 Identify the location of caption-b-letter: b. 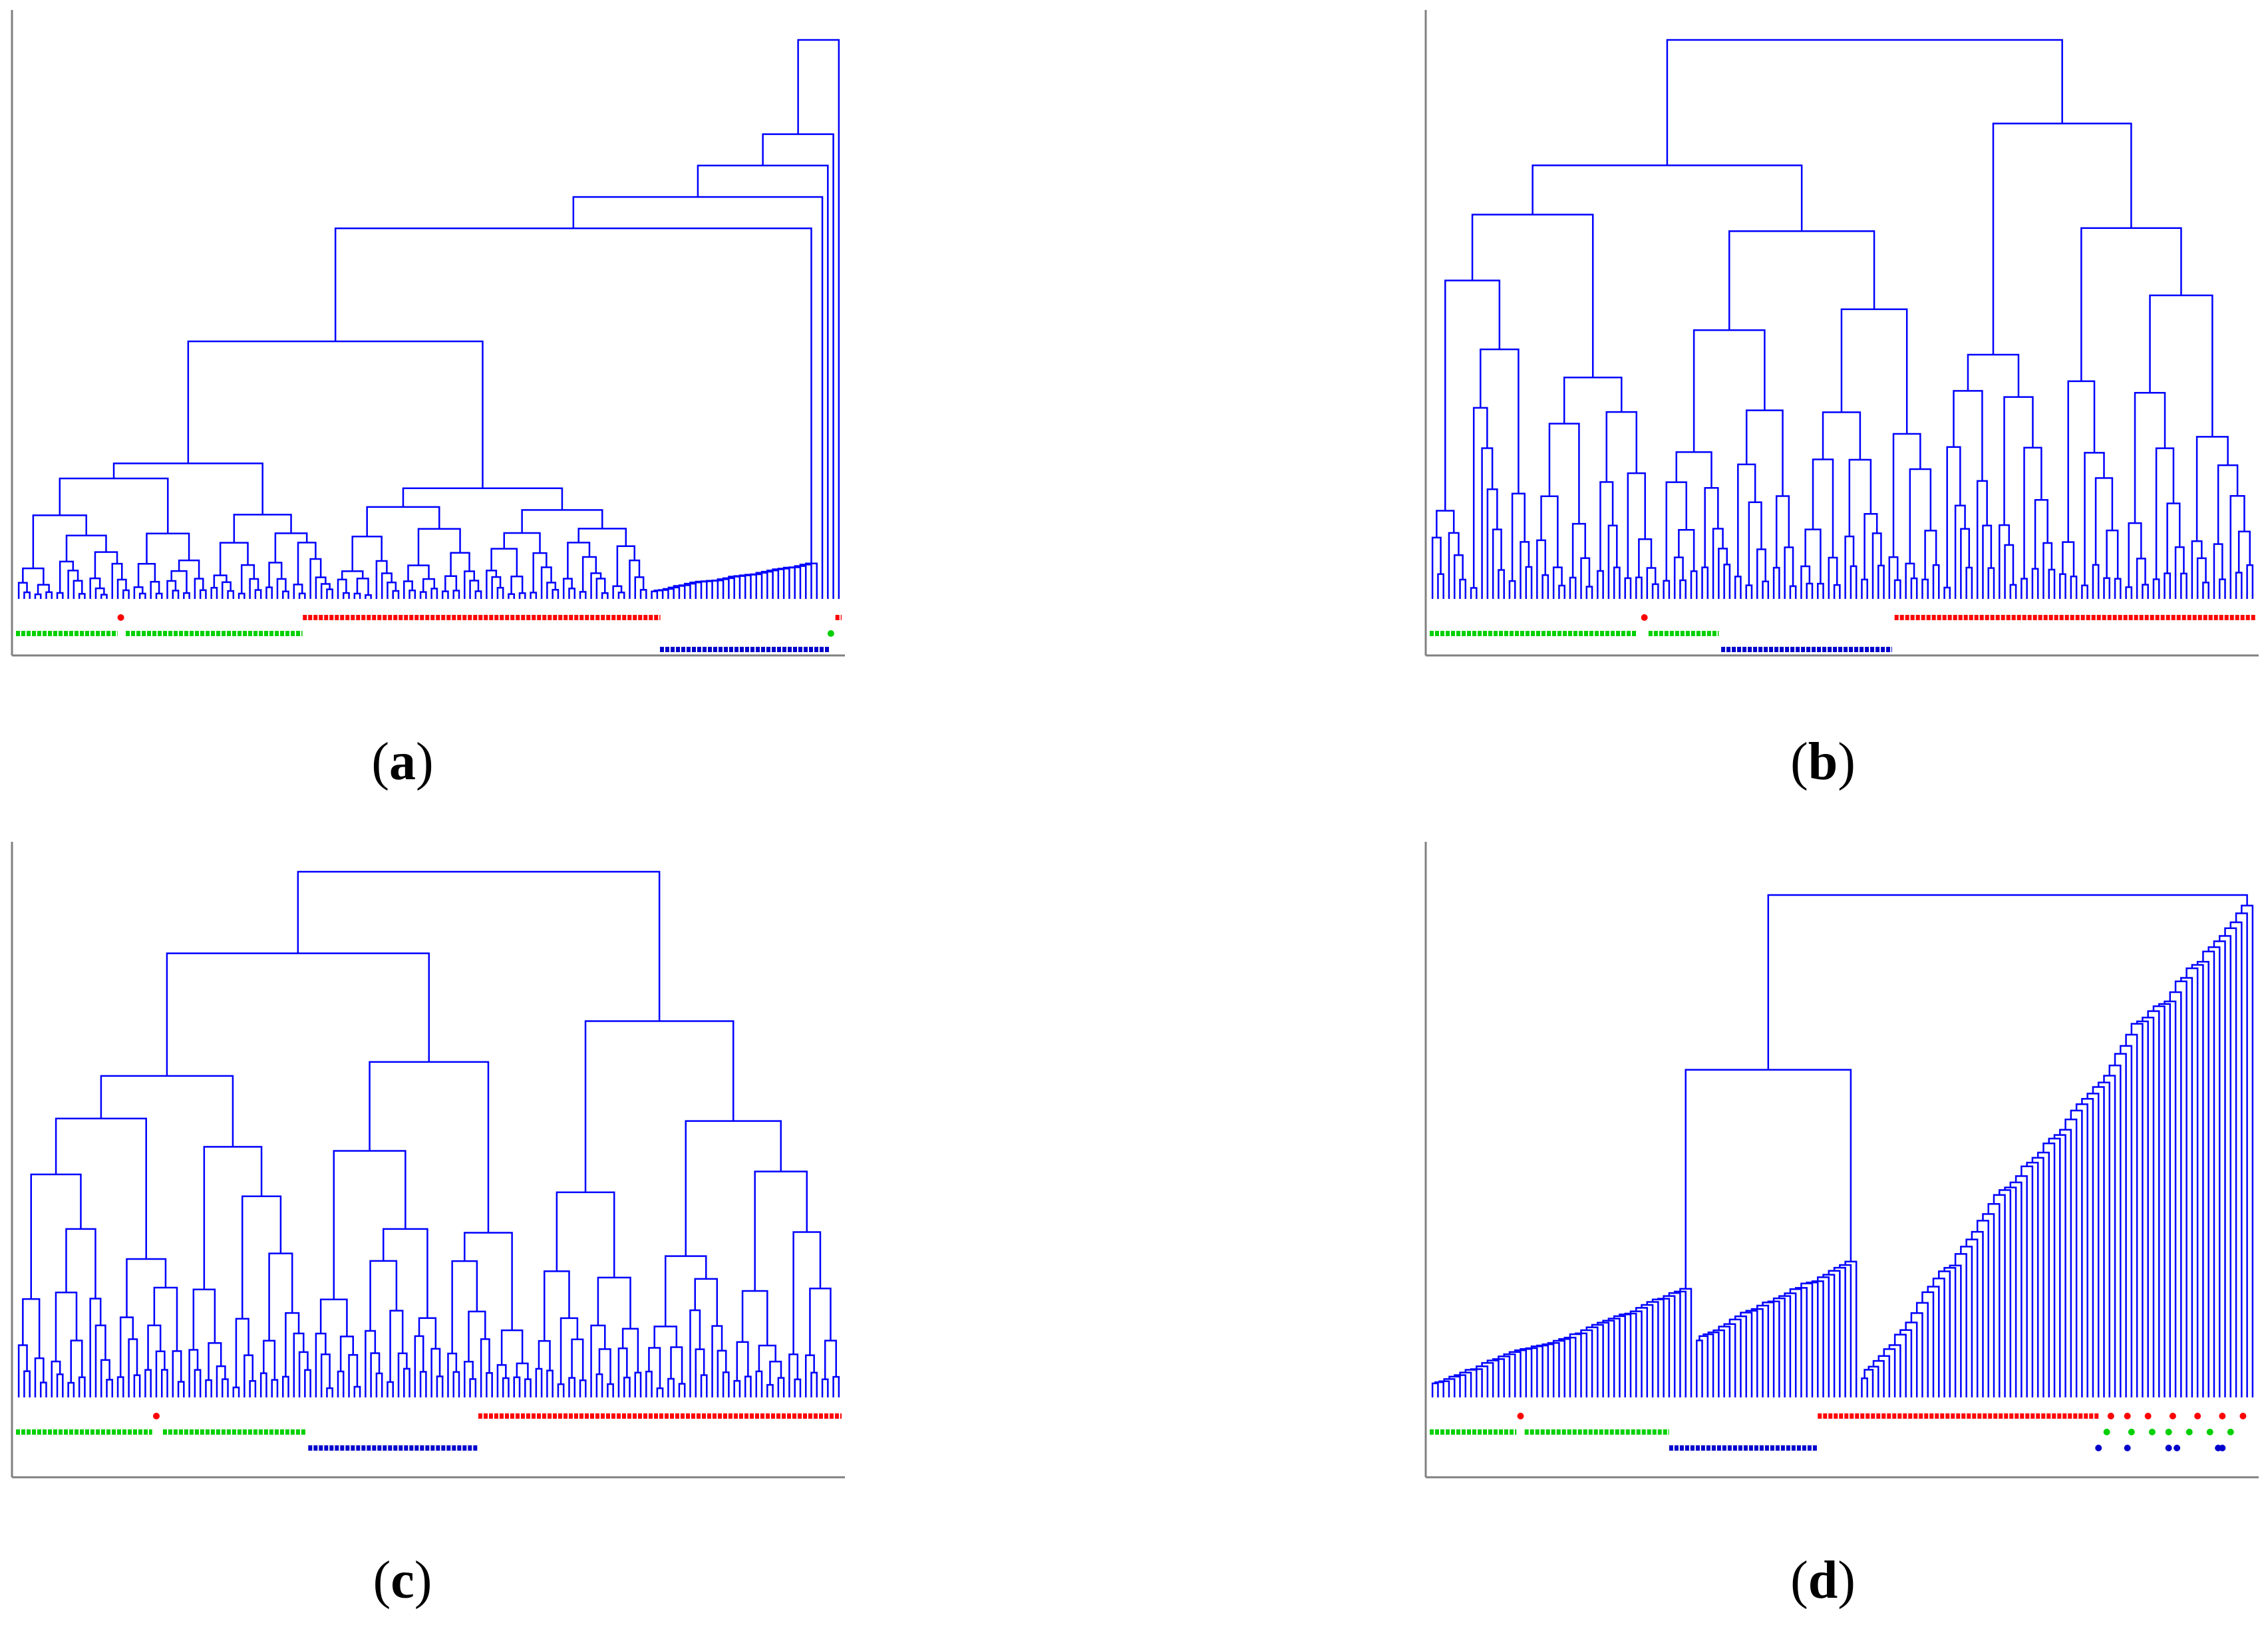
(1823, 762).